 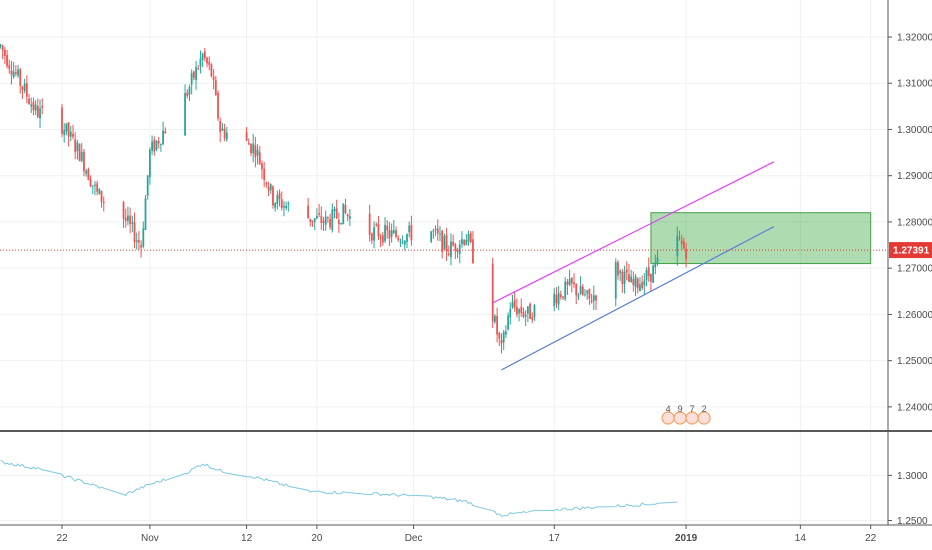 I want to click on channel-lower-line, so click(x=638, y=298).